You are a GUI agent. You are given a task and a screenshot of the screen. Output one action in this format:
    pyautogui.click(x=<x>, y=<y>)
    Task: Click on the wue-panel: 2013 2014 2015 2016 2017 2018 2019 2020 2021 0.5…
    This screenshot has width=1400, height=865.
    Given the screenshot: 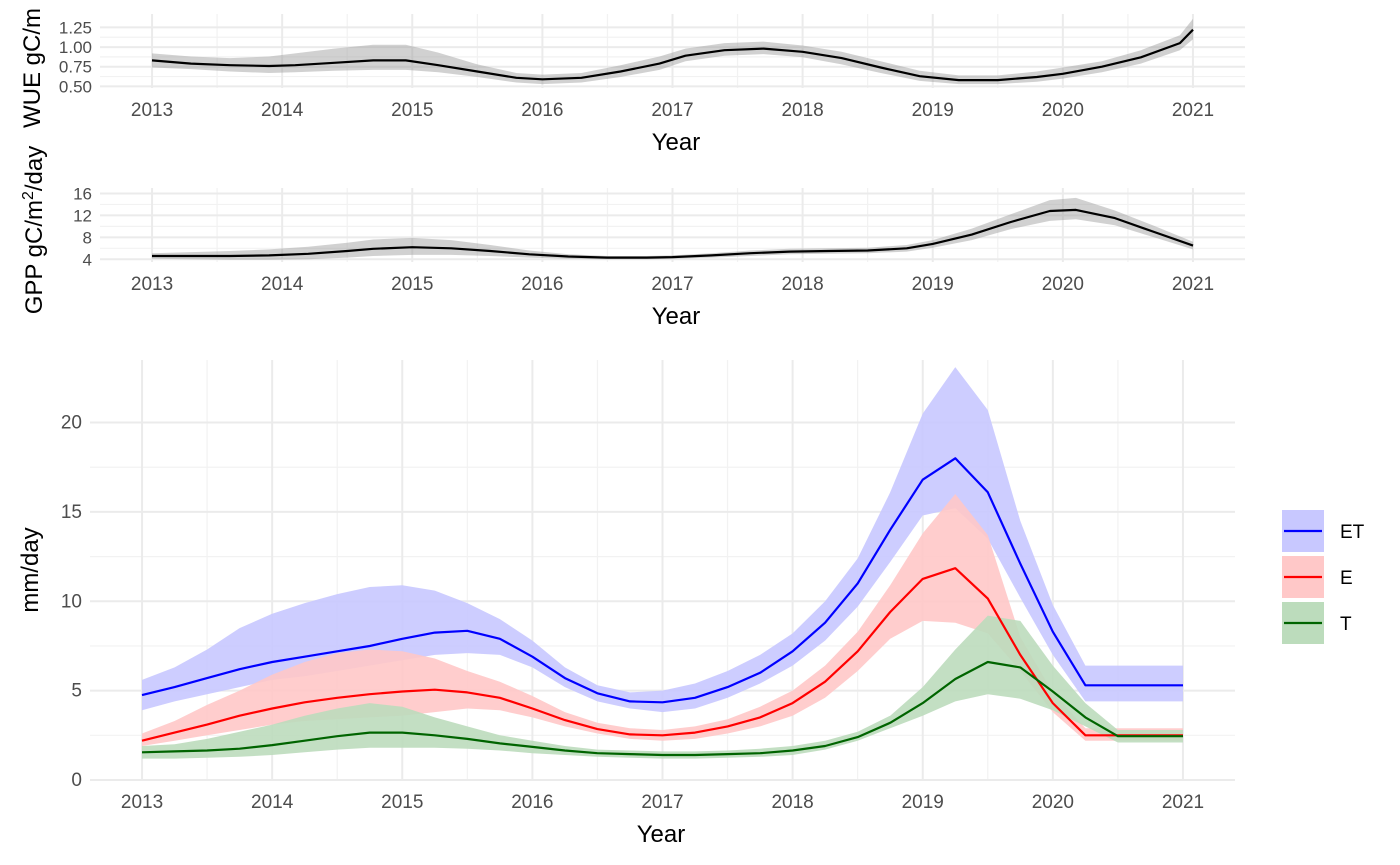 What is the action you would take?
    pyautogui.click(x=632, y=82)
    